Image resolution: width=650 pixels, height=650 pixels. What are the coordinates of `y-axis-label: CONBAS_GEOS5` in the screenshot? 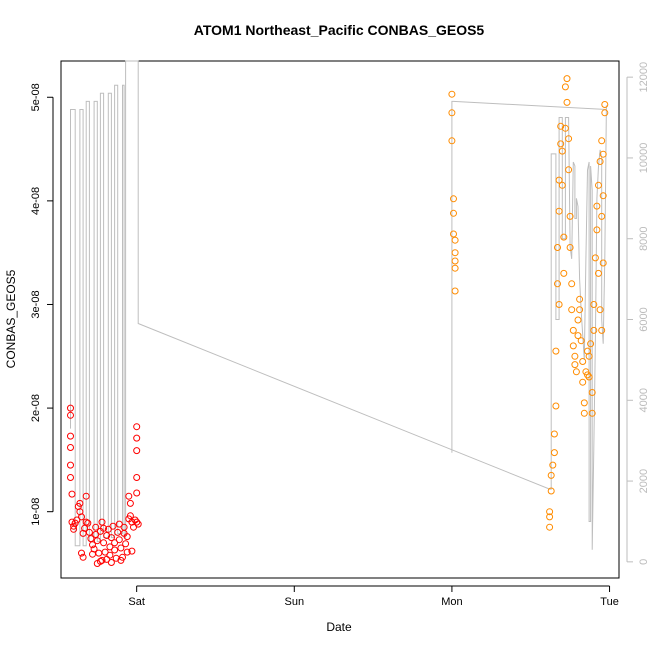 It's located at (11, 318).